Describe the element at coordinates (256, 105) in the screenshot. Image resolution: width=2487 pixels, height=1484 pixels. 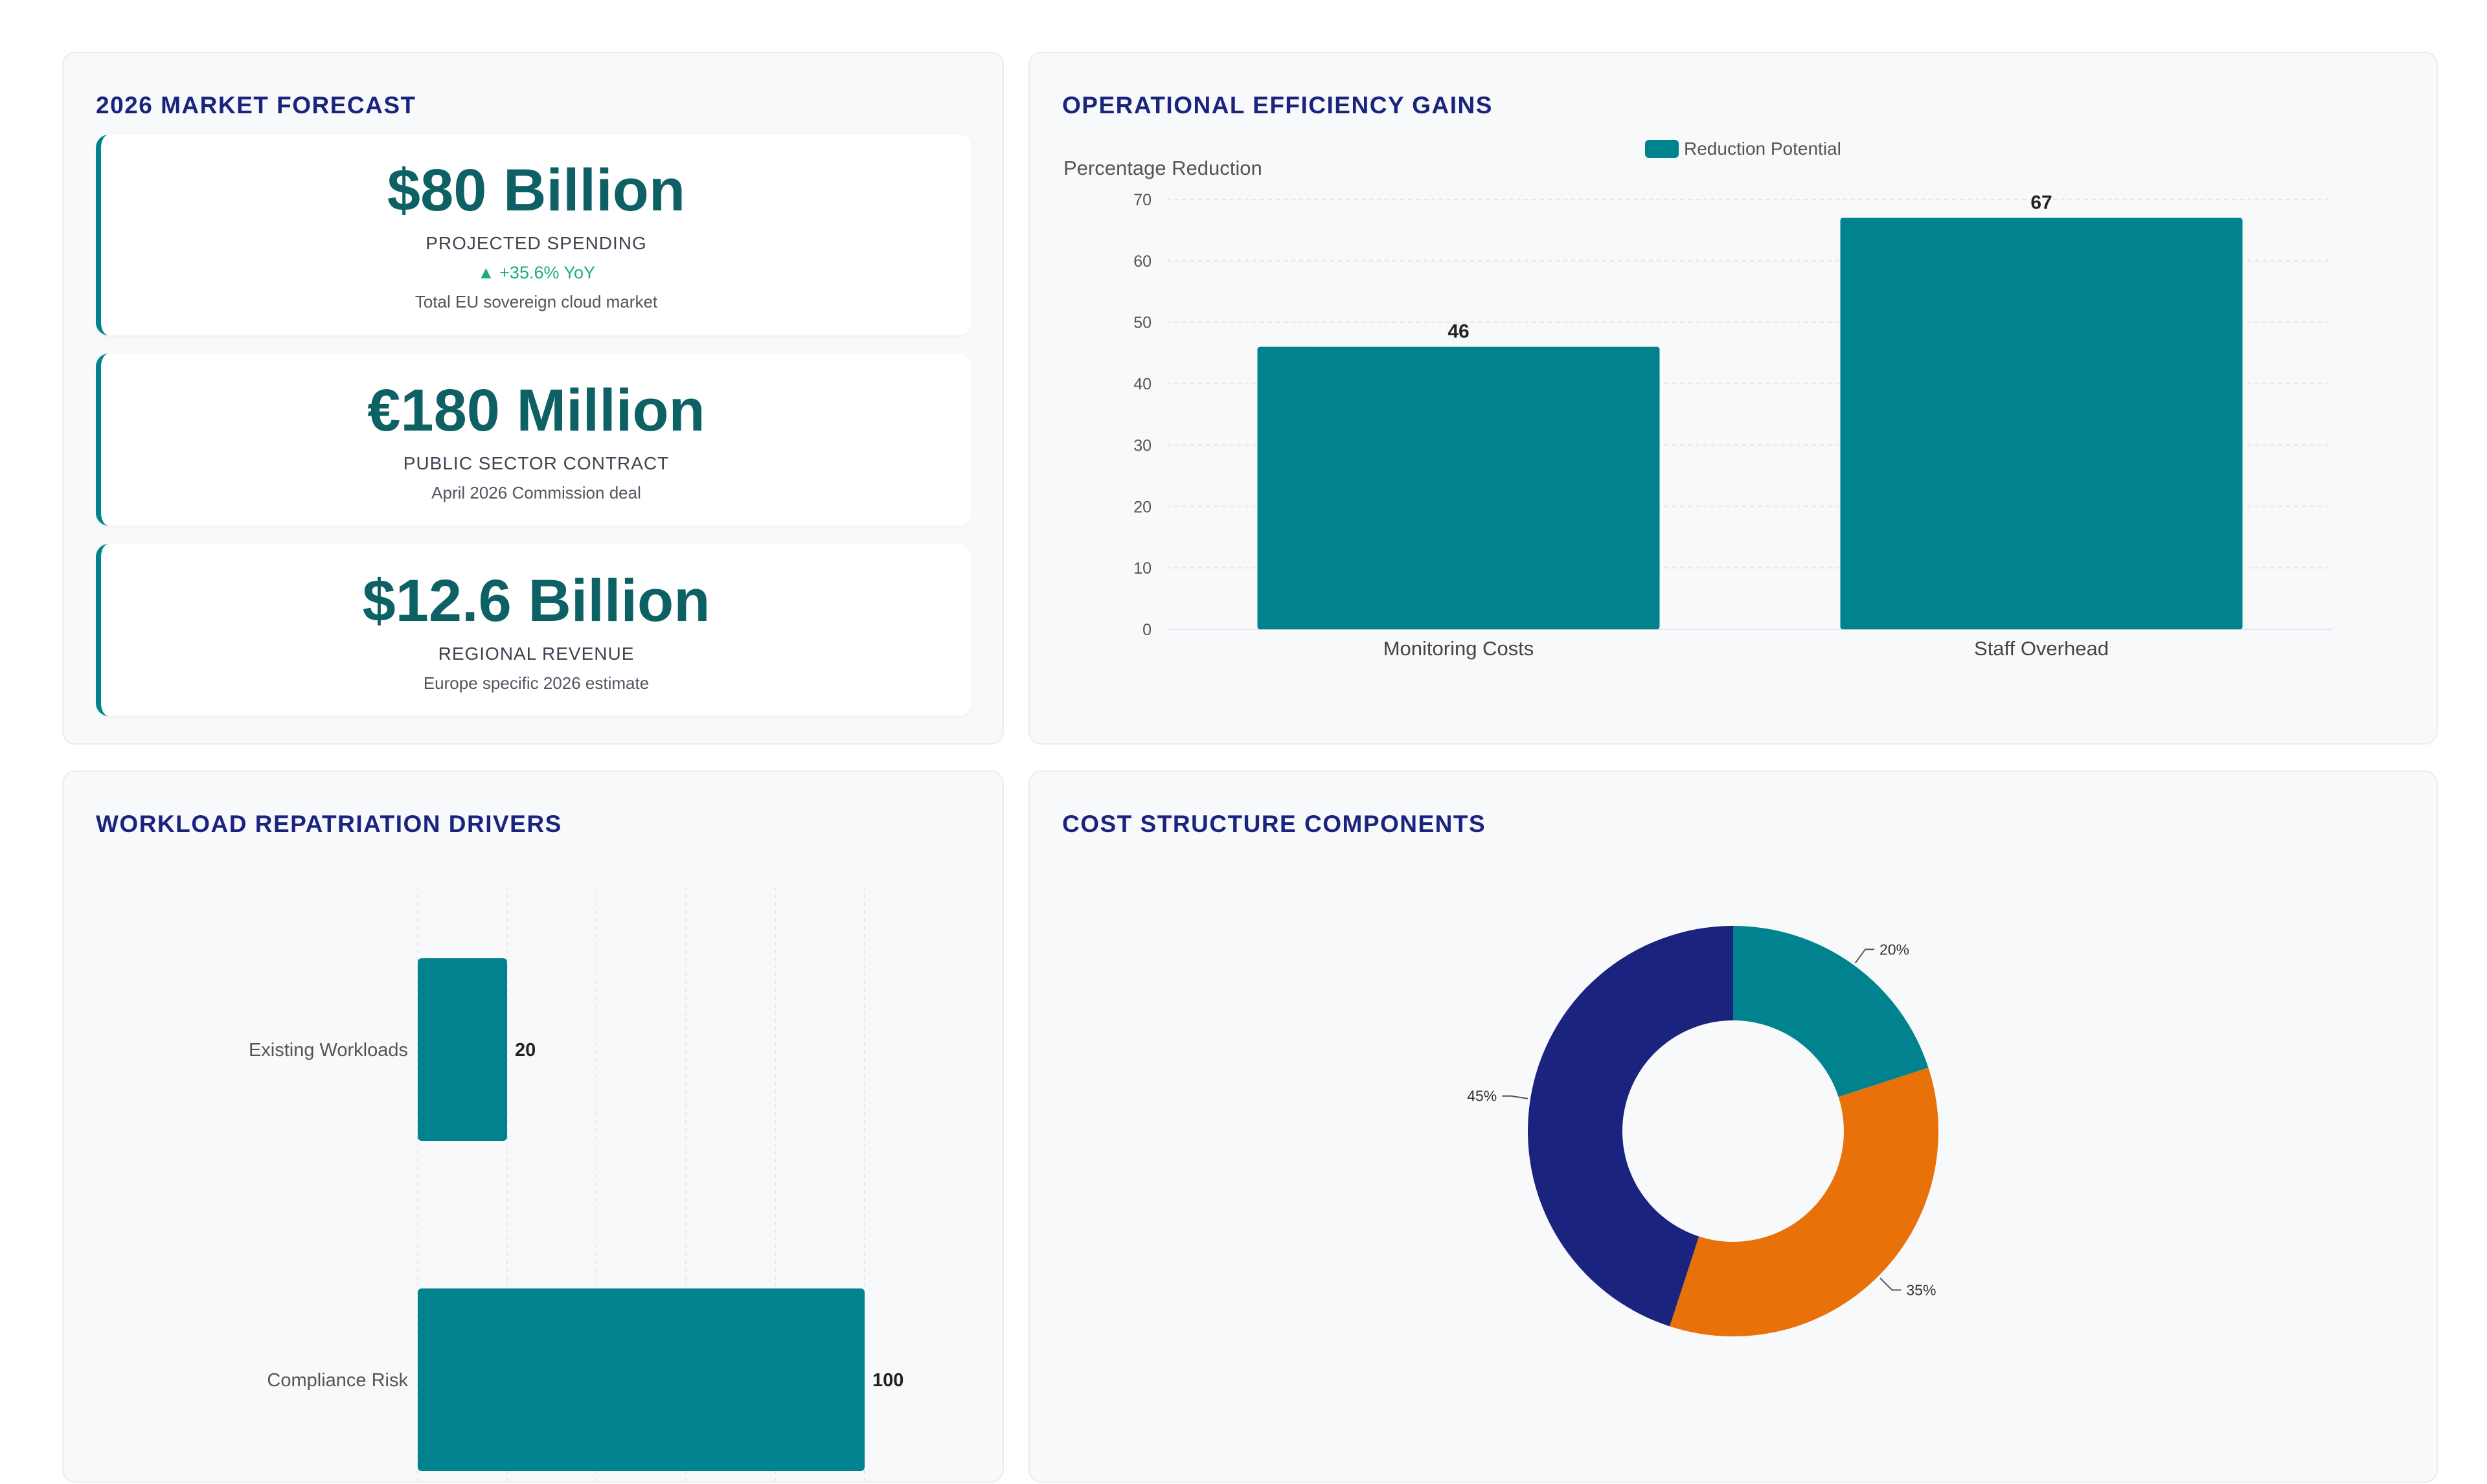
I see `panel-title: 2026 MARKET FORECAST` at that location.